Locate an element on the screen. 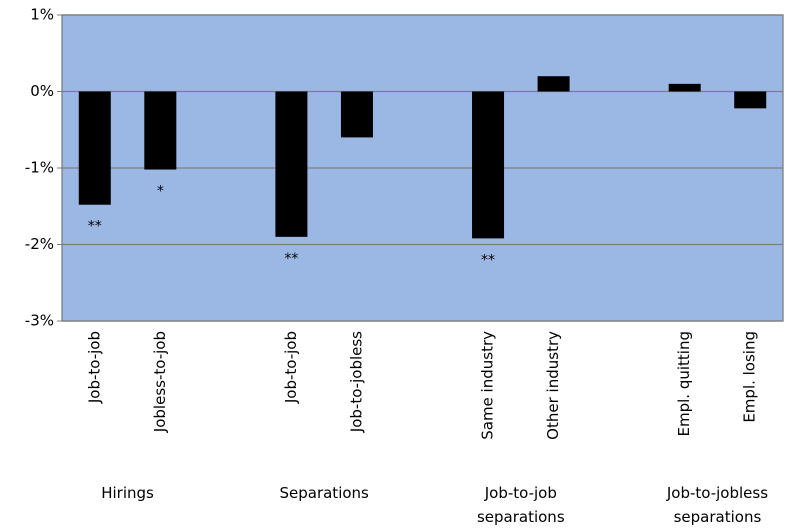  y-tick-label: 0% is located at coordinates (42, 91).